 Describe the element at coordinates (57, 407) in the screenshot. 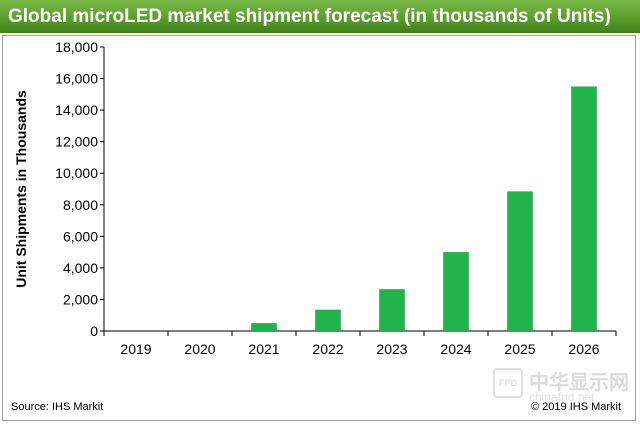

I see `source-note: Source: IHS Markit` at that location.